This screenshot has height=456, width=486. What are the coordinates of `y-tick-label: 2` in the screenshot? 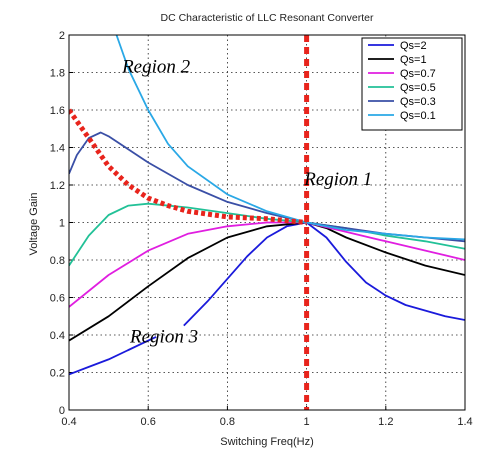 It's located at (62, 36).